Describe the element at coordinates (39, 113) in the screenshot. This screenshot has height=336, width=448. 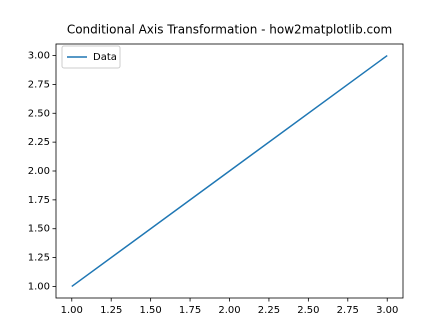
I see `y-tick-label: 2.50` at that location.